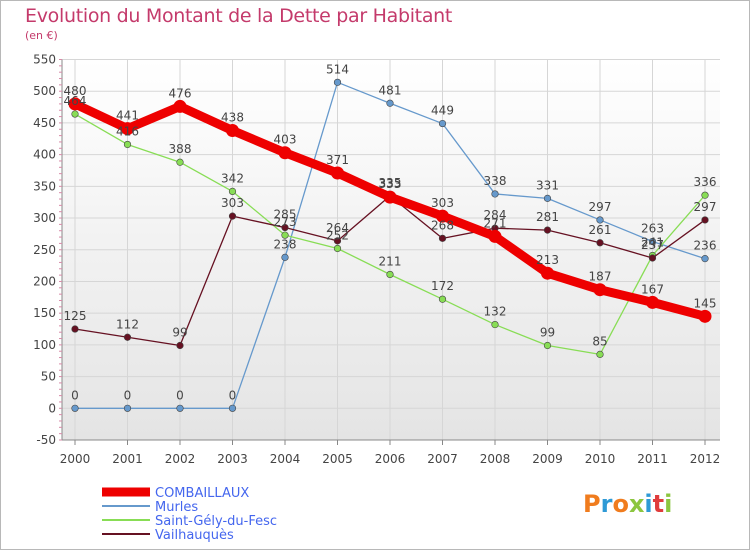  I want to click on y-tick-label: 350, so click(44, 186).